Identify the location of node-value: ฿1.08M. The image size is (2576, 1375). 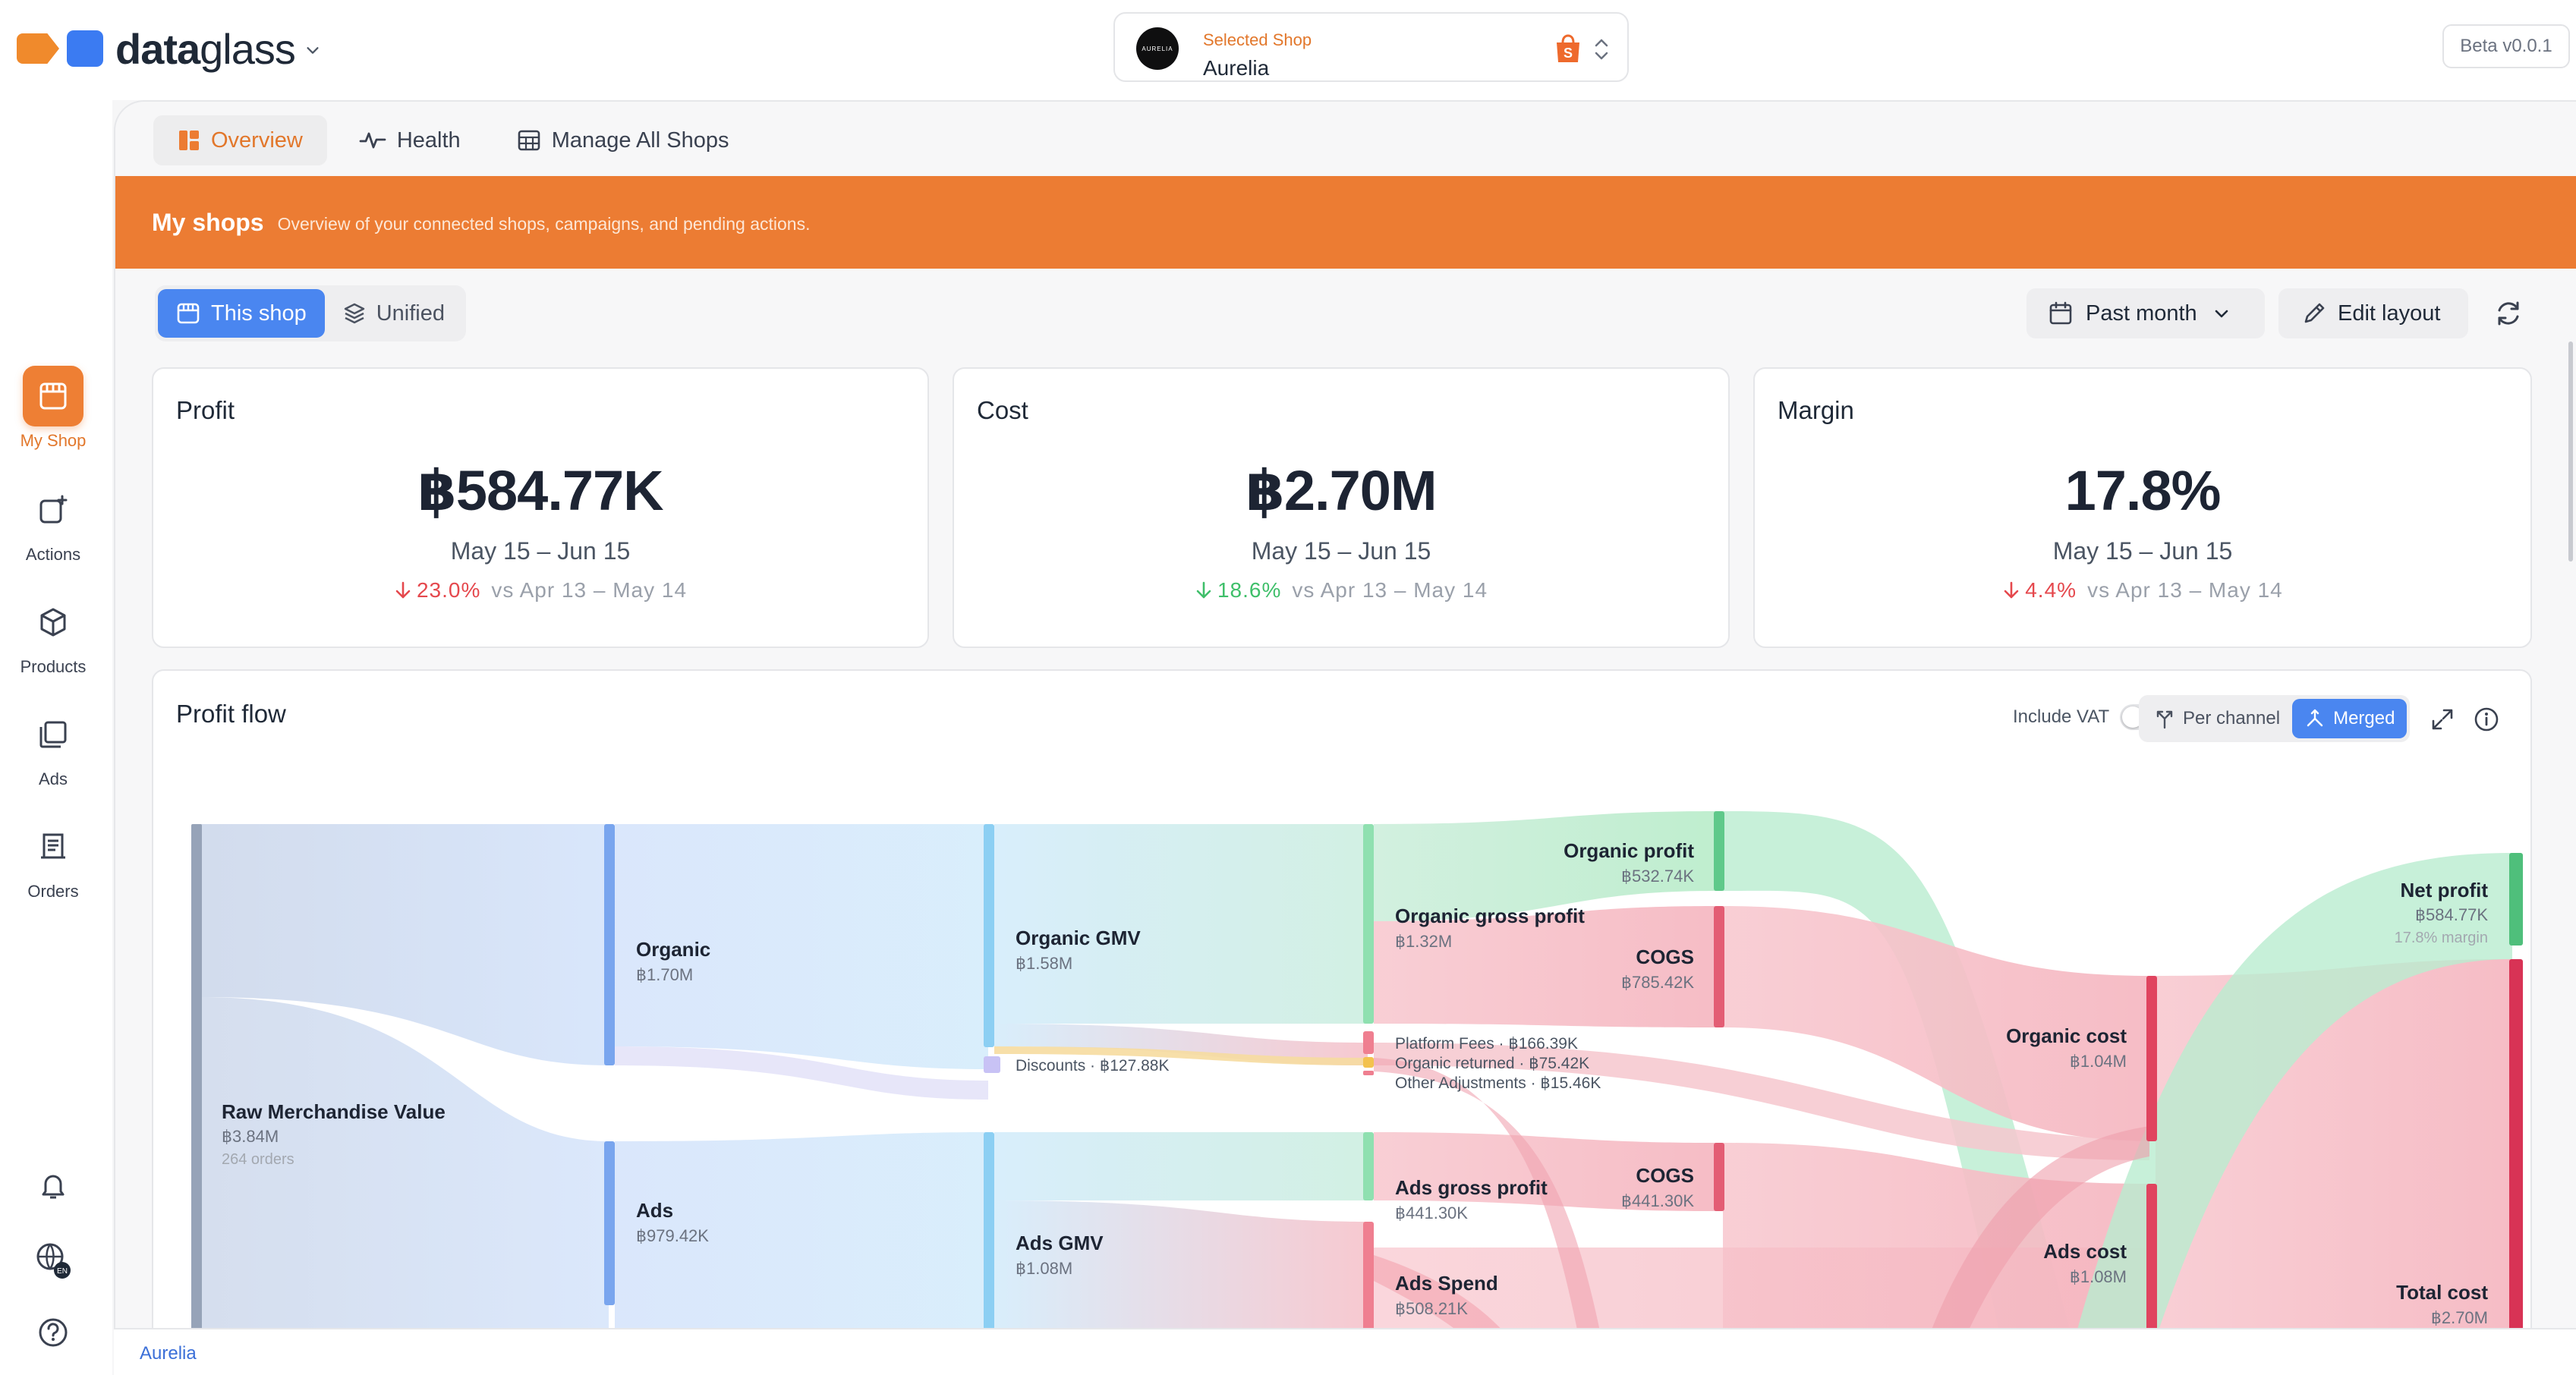
(1044, 1268).